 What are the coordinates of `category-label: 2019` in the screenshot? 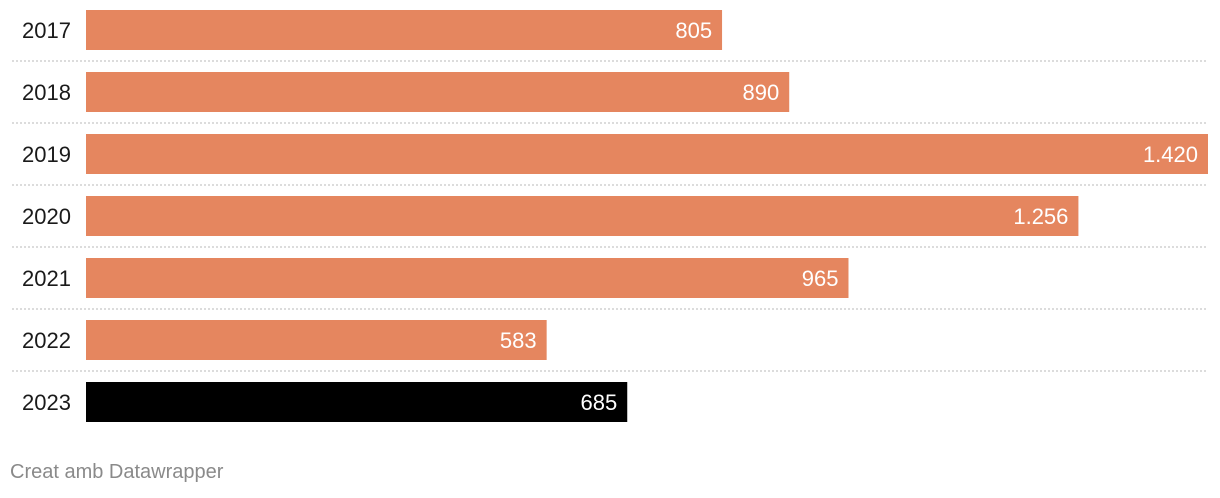 It's located at (46, 154).